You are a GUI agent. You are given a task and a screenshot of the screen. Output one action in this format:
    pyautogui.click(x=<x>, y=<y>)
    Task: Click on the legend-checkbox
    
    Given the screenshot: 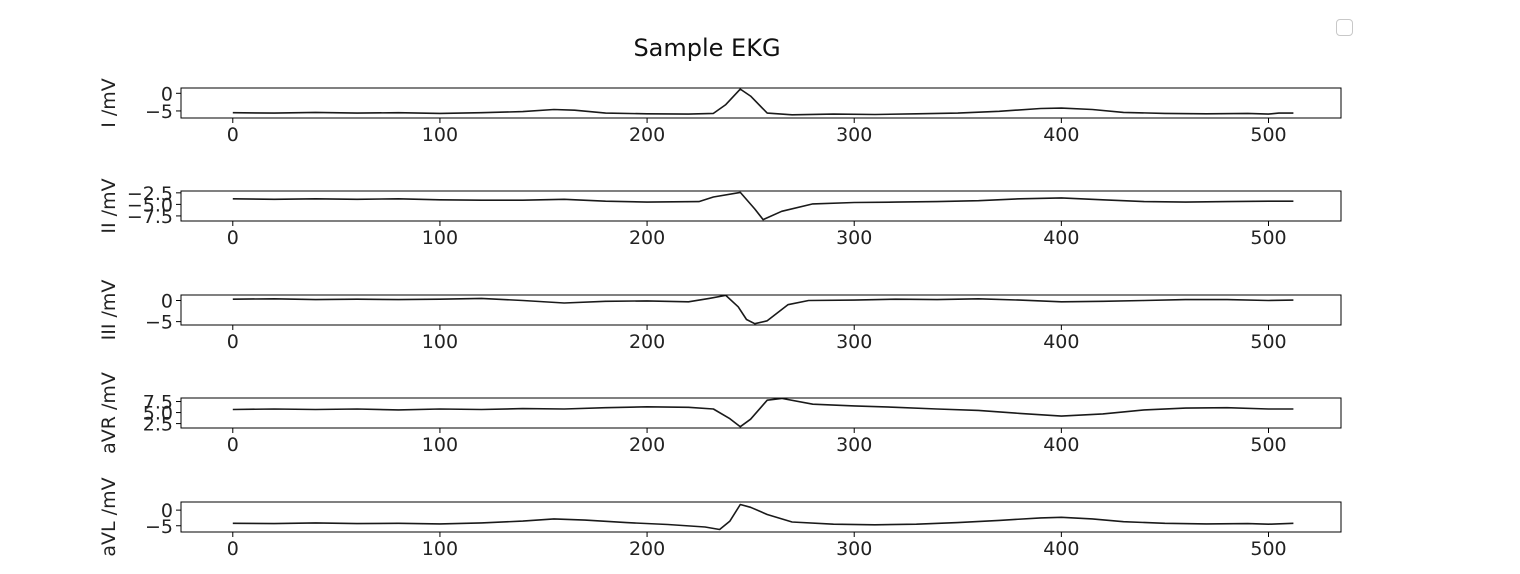 What is the action you would take?
    pyautogui.click(x=1344, y=27)
    